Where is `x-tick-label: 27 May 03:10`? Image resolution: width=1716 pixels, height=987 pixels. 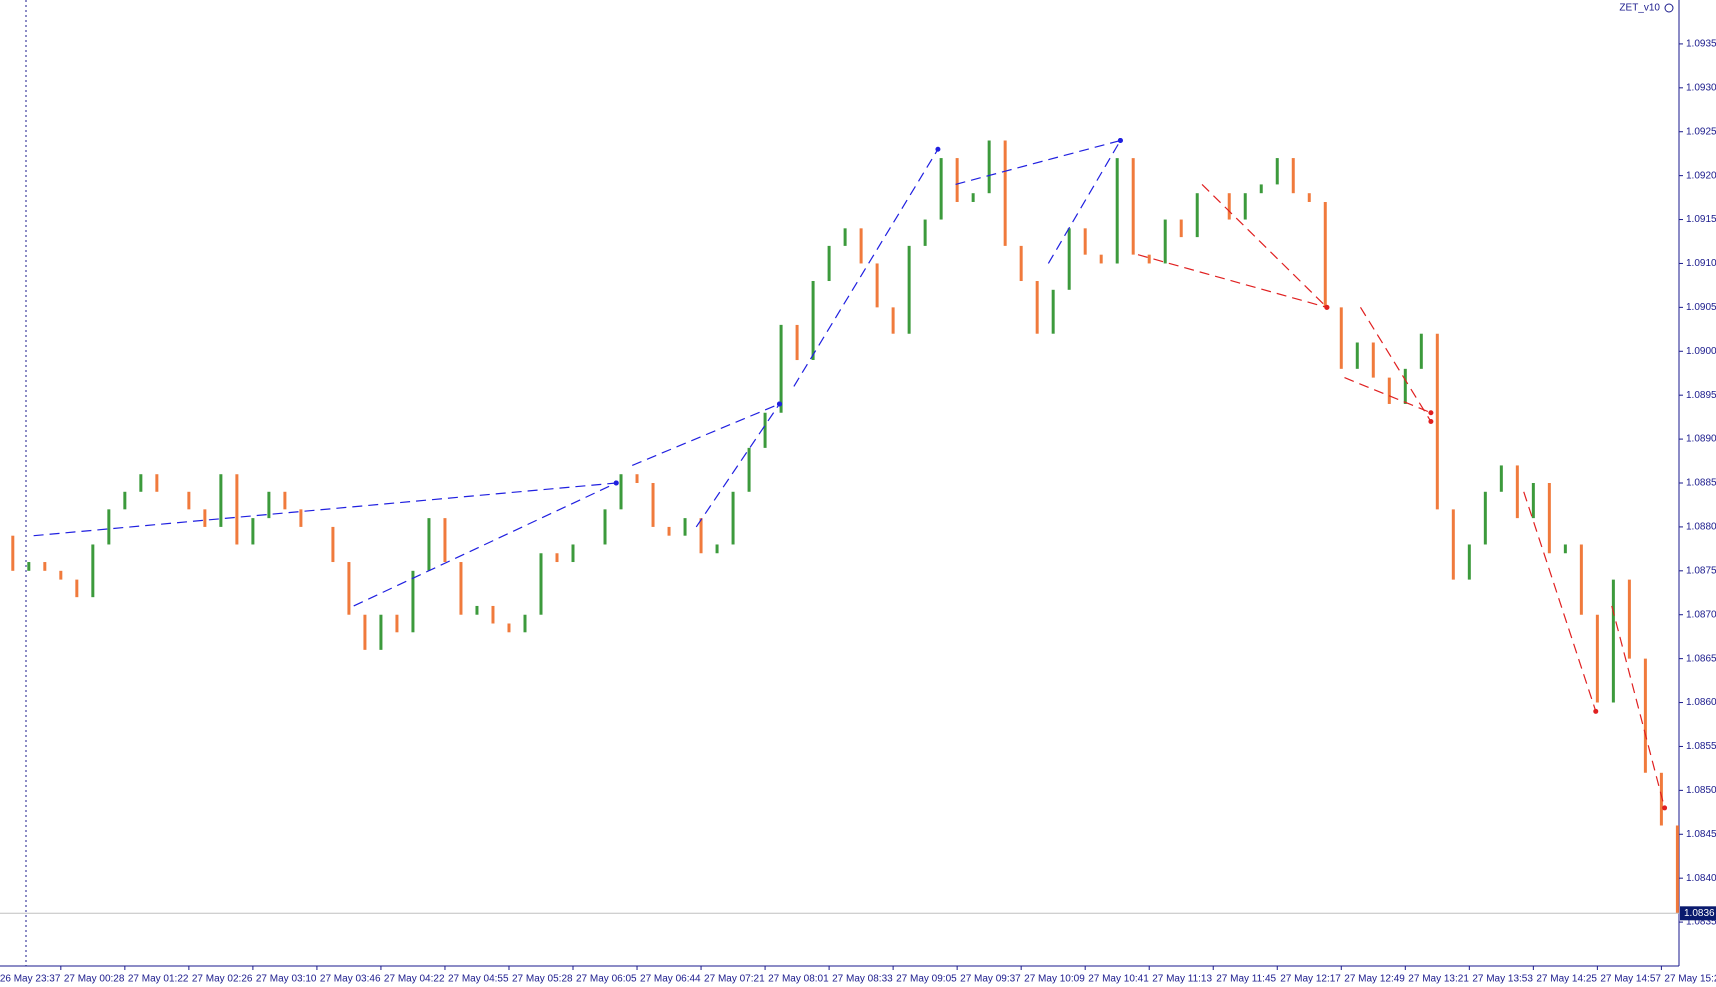 x-tick-label: 27 May 03:10 is located at coordinates (286, 979).